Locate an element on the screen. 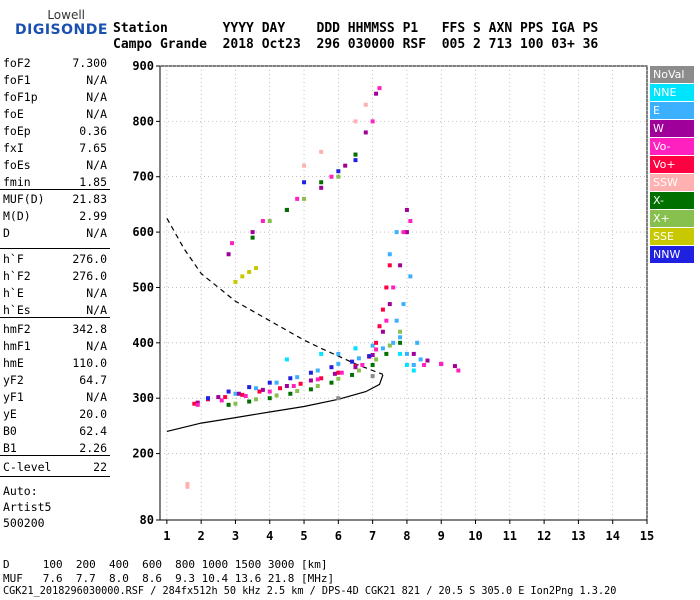 The image size is (700, 600). param-value: 7.300 is located at coordinates (89, 63).